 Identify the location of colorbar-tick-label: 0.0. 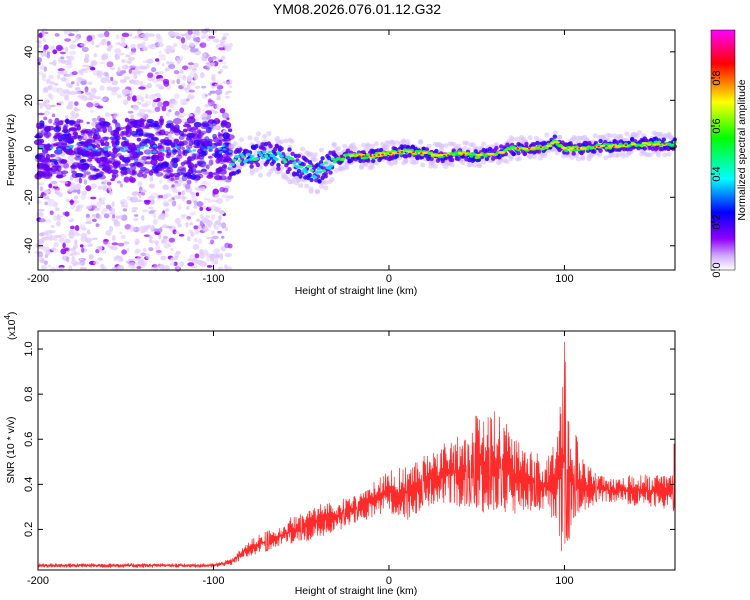
(717, 269).